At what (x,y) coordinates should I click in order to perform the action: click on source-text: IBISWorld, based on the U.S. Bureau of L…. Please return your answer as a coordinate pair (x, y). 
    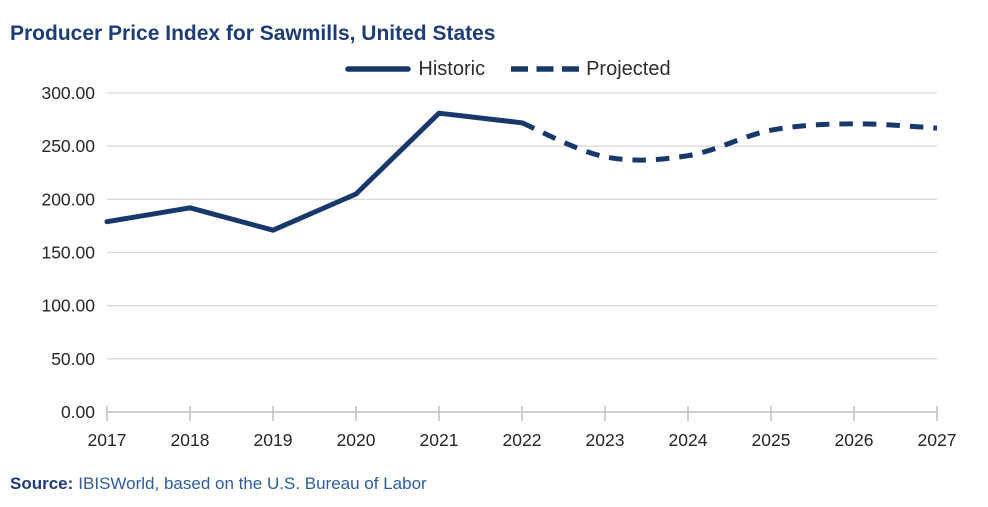
    Looking at the image, I should click on (252, 483).